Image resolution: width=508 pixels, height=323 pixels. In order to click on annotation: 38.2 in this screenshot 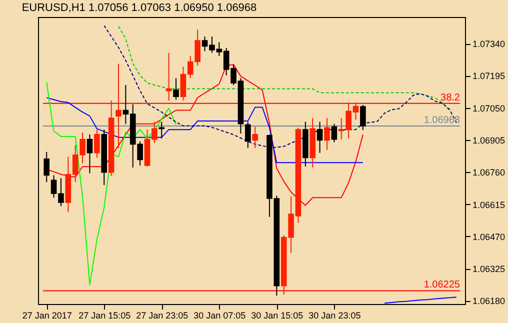, I will do `click(450, 98)`.